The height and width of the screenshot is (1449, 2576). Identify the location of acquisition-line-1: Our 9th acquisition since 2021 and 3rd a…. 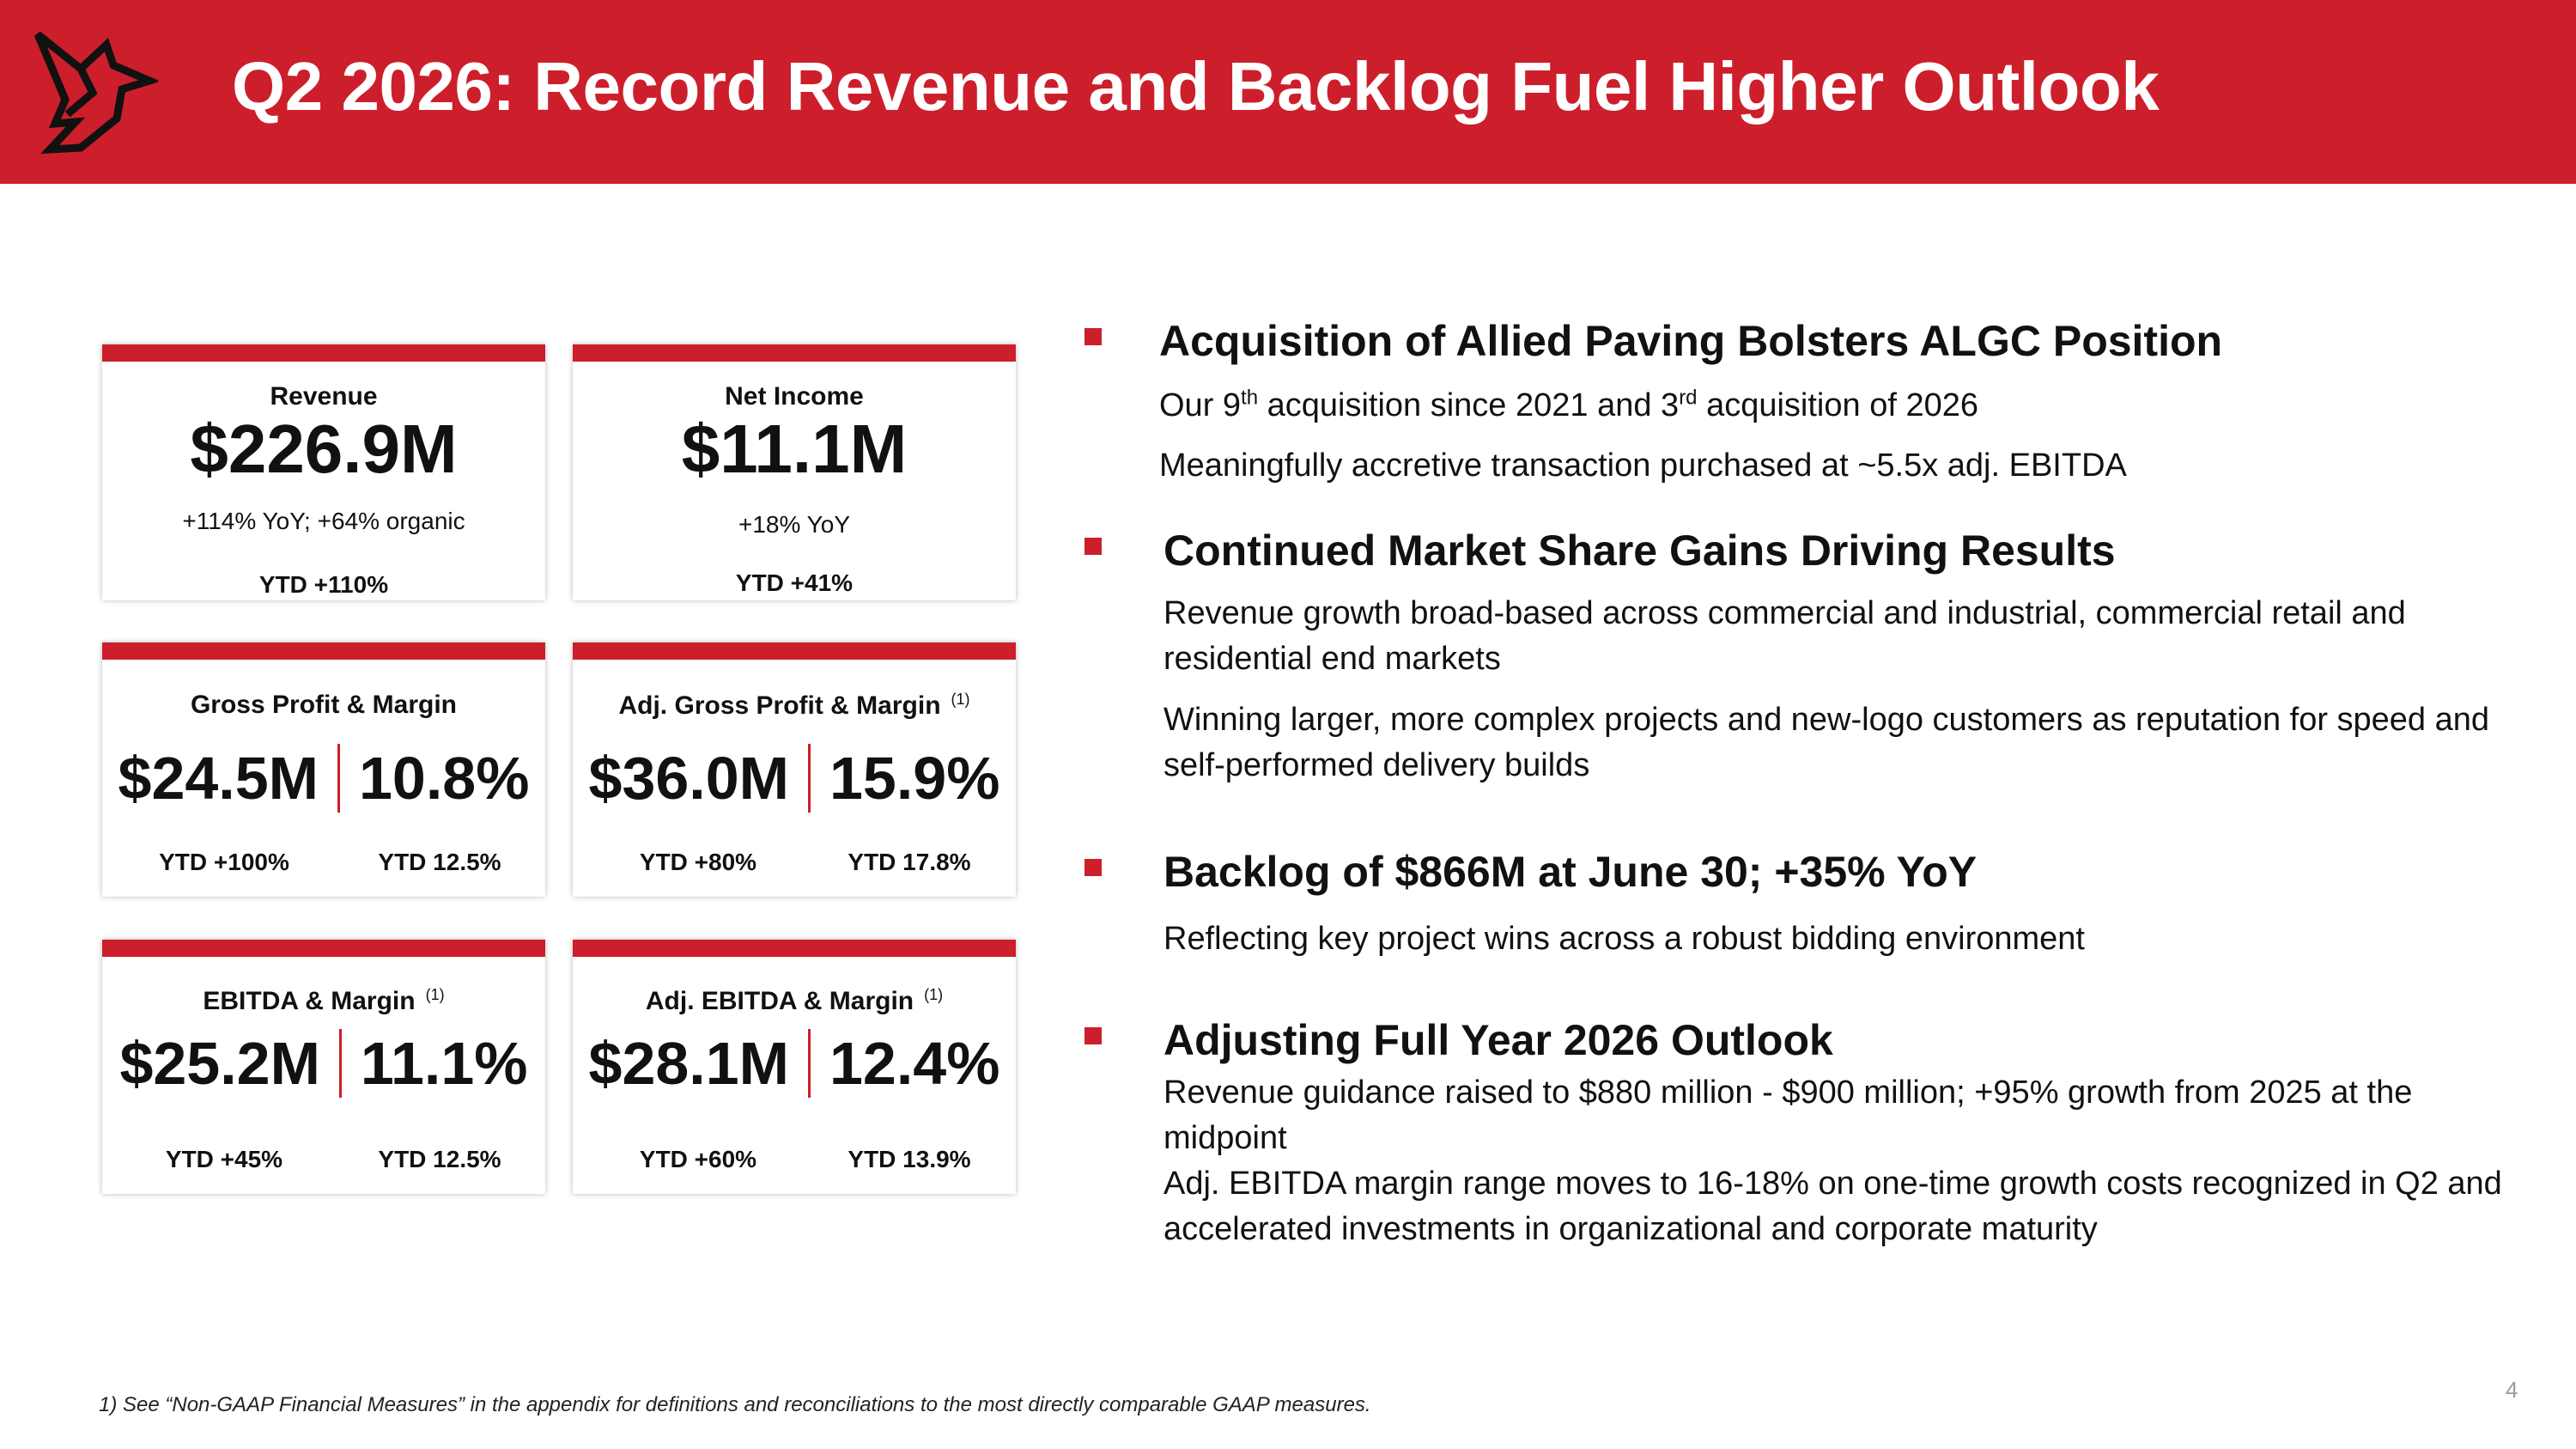
(1568, 406).